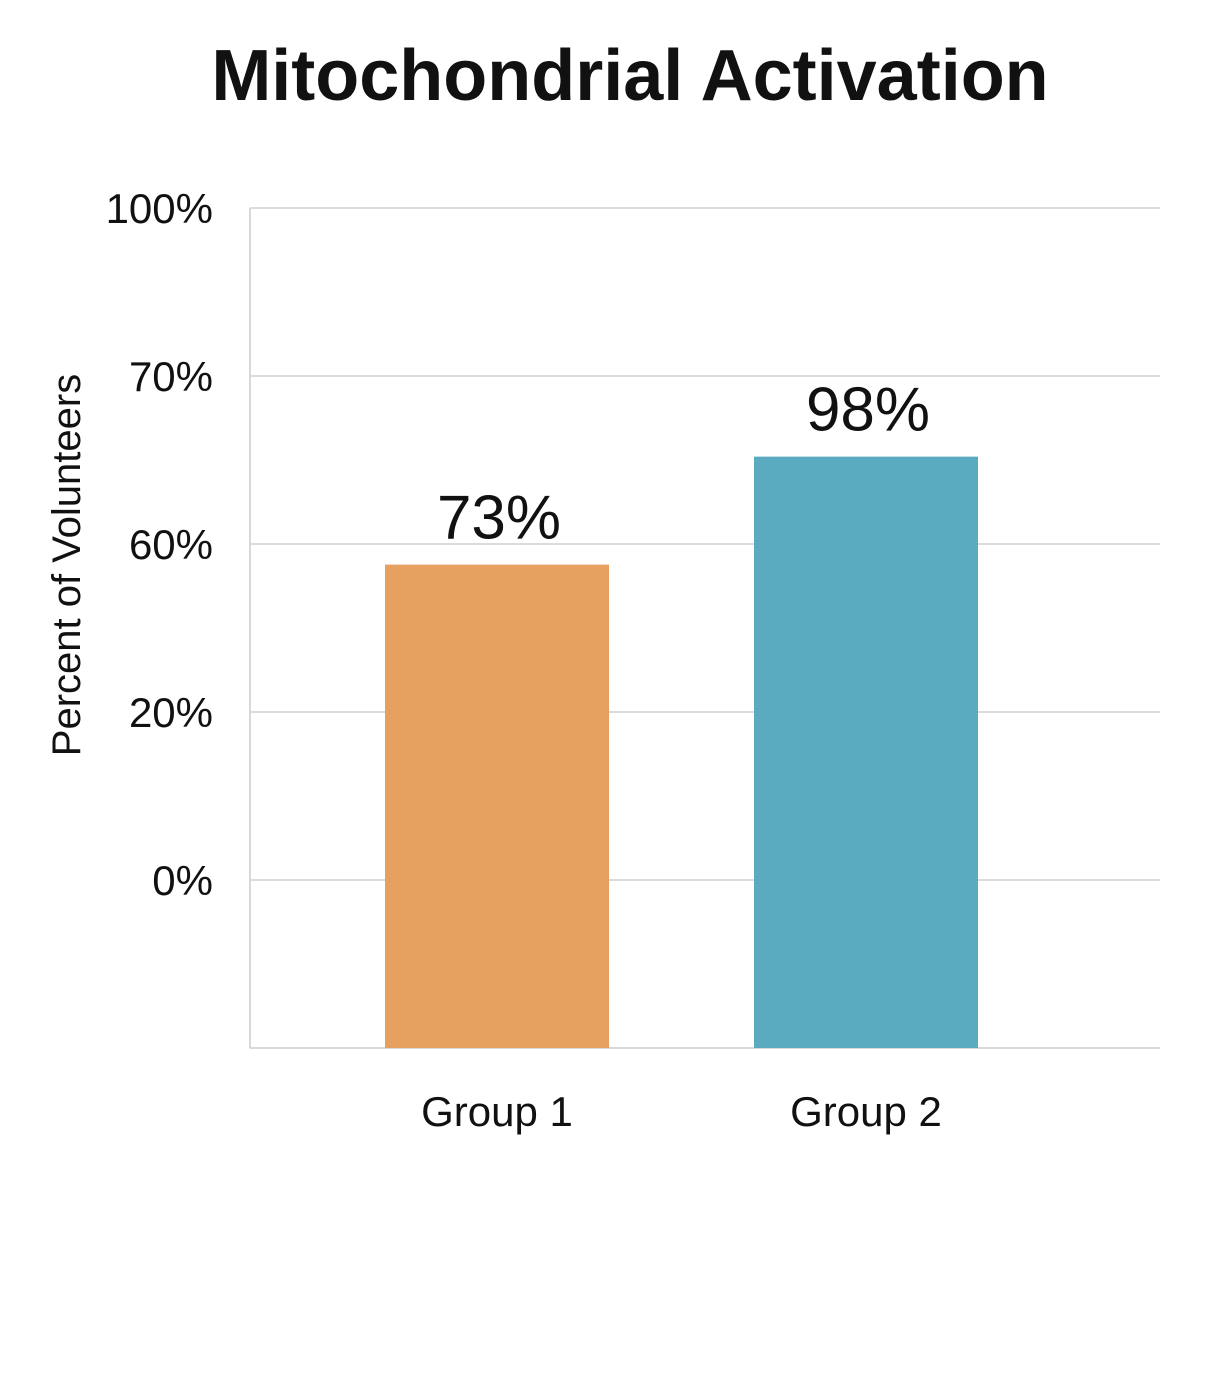 The image size is (1230, 1386). Describe the element at coordinates (497, 1111) in the screenshot. I see `category-label: Group 1` at that location.